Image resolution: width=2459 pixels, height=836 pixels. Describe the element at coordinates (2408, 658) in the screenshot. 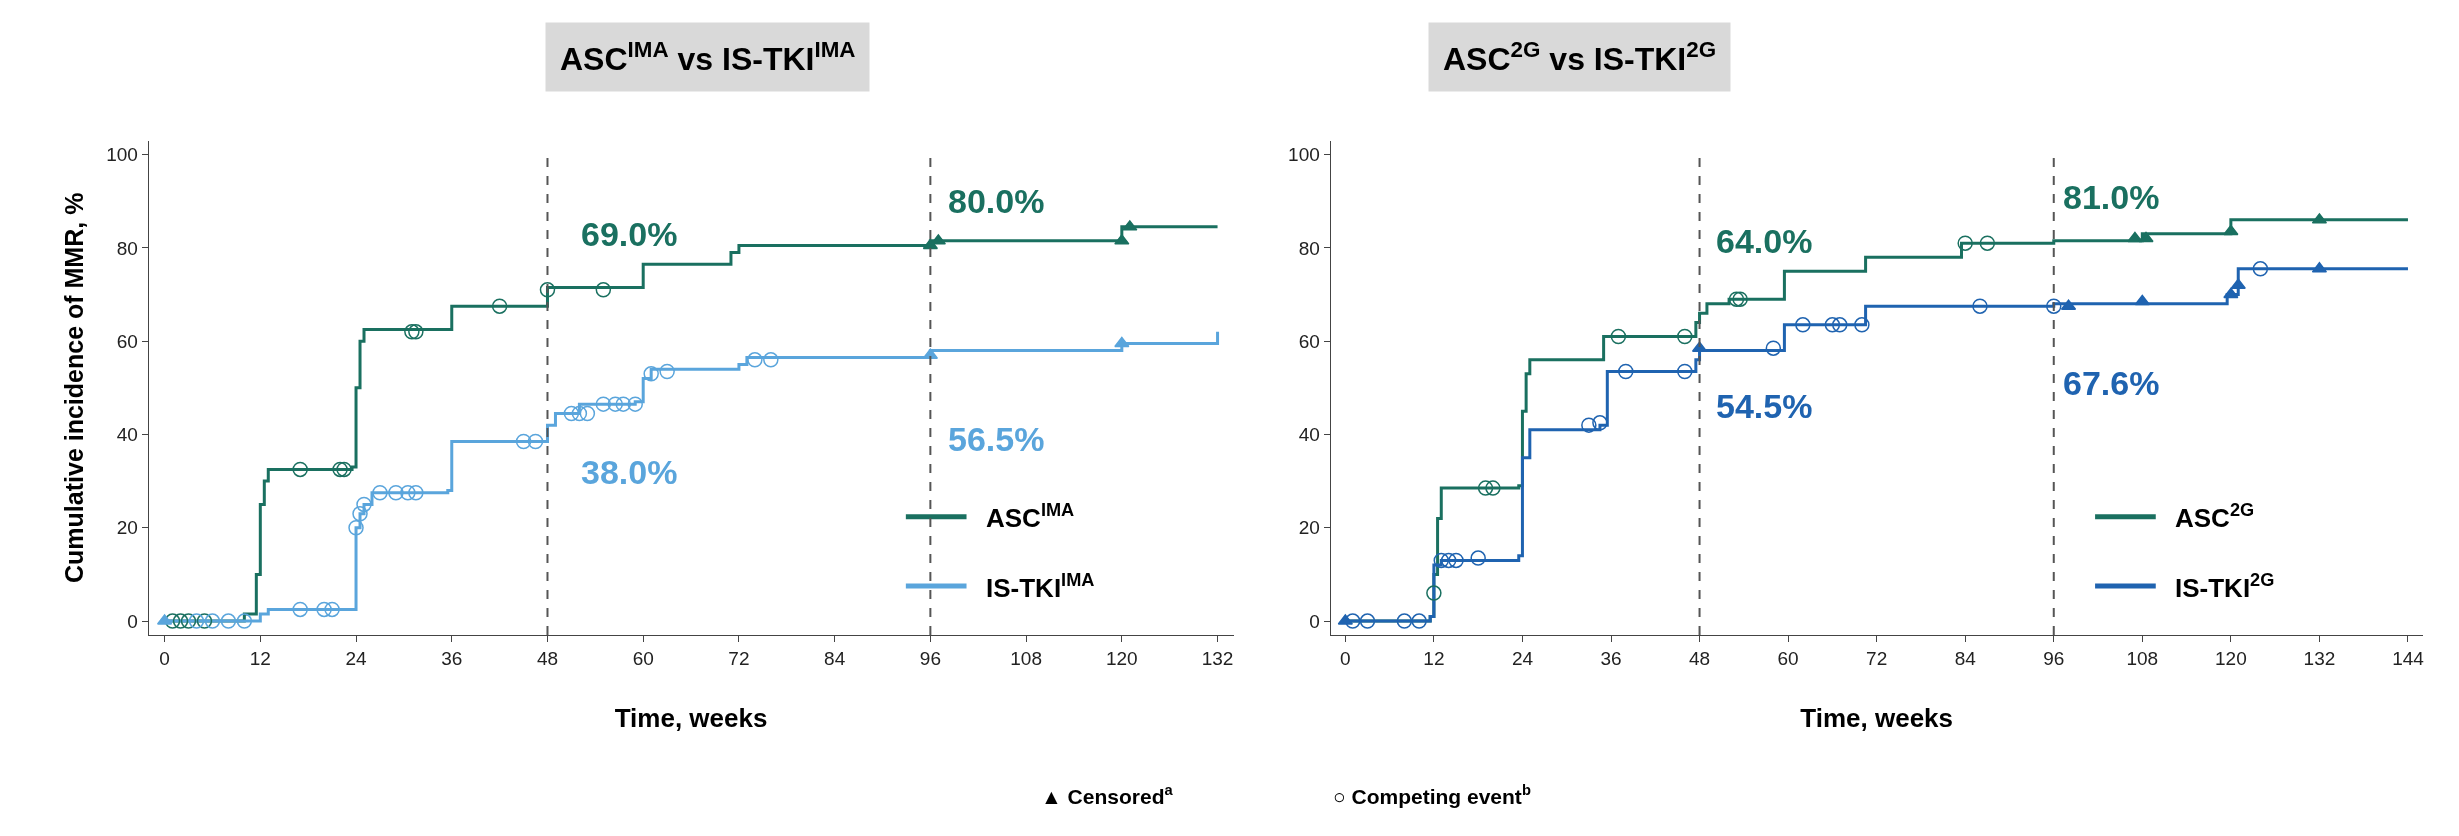

I see `x-tick-label: 144` at that location.